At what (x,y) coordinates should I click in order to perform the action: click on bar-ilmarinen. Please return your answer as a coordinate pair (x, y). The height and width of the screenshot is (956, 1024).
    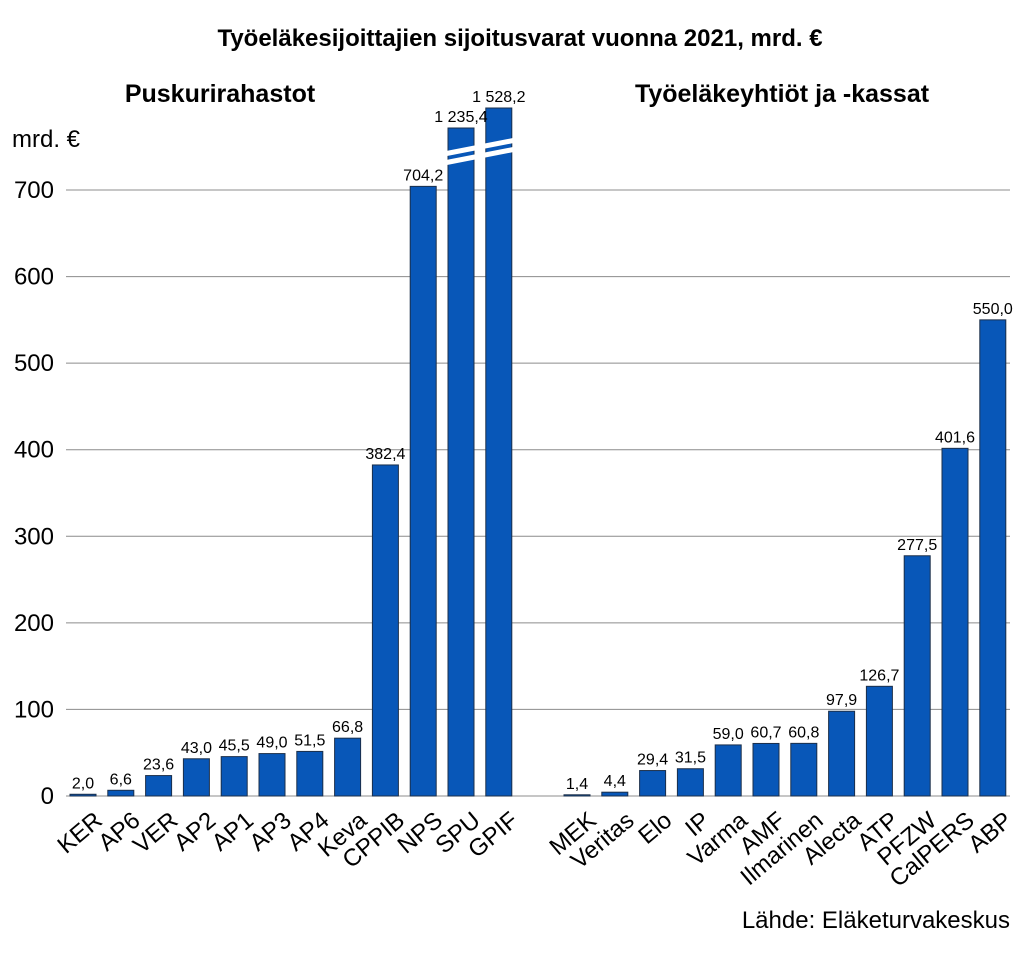
    Looking at the image, I should click on (804, 769).